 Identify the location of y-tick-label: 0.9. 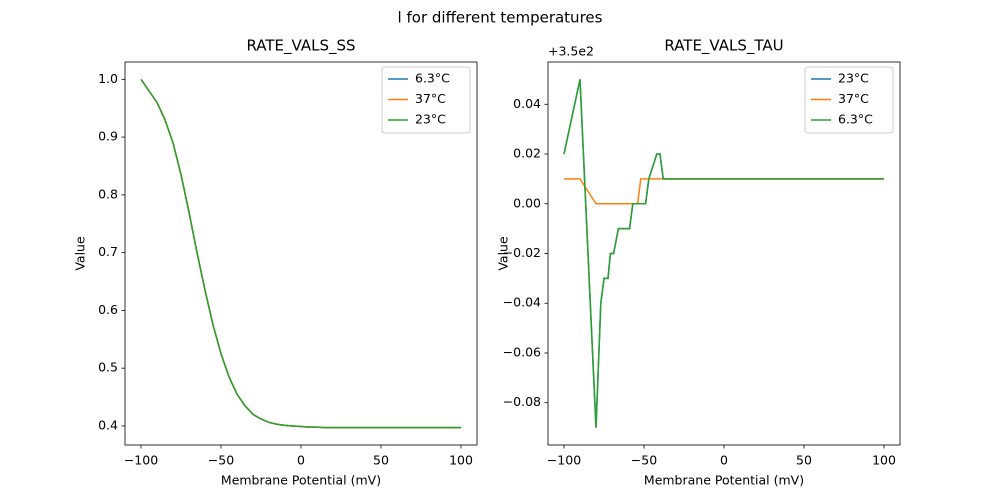
(108, 136).